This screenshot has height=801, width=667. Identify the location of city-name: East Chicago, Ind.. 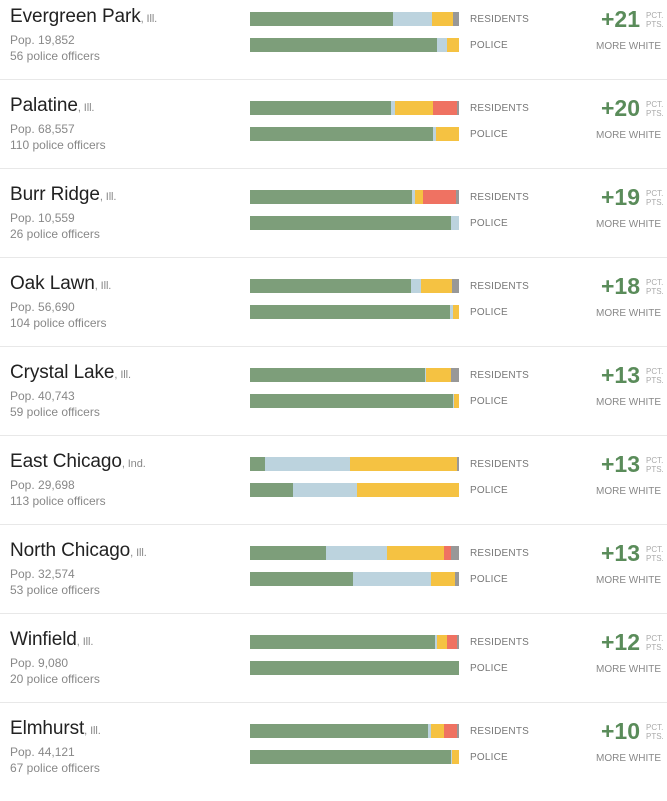
(78, 462).